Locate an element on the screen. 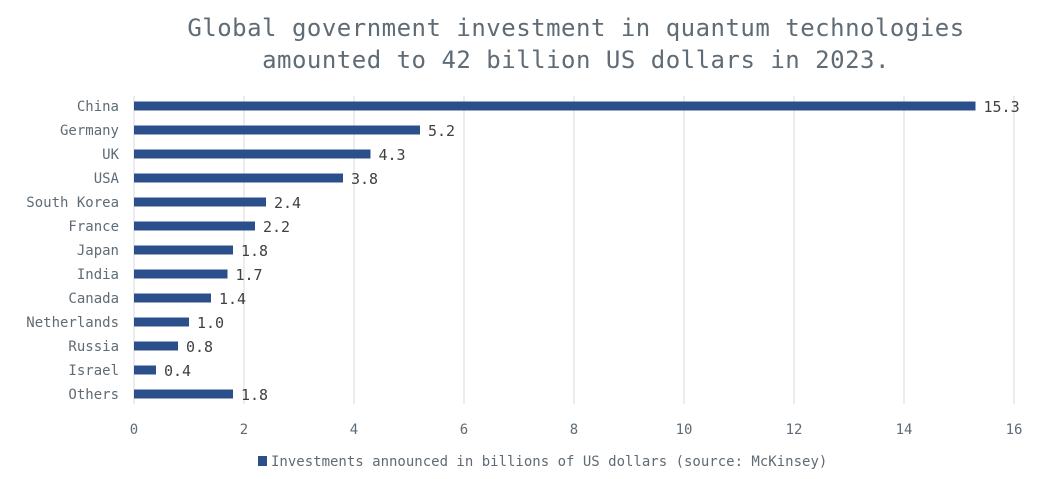  x-axis-ticks: 0 2 4 6 8 10 12 14 16 is located at coordinates (576, 430).